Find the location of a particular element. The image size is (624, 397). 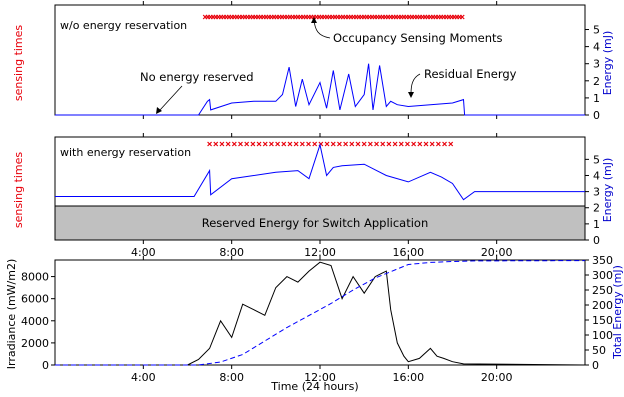

no-reserve-arrowhead is located at coordinates (159, 110).